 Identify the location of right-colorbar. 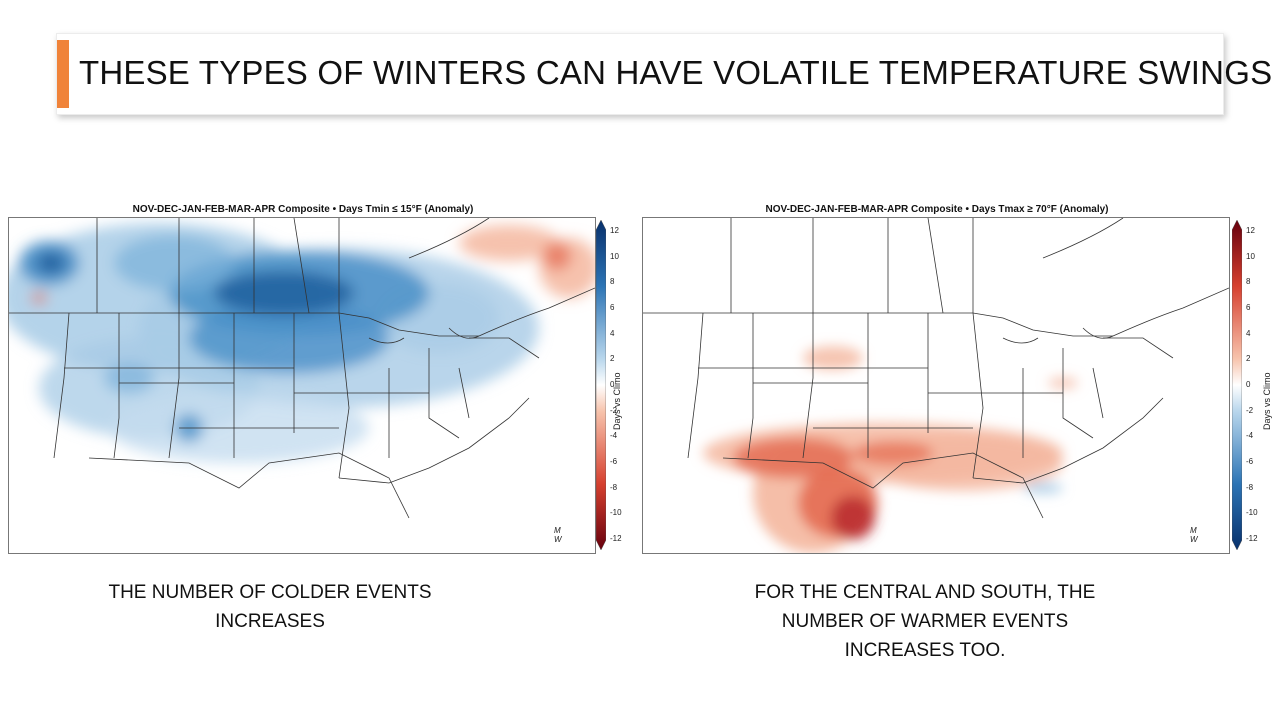
(1237, 385).